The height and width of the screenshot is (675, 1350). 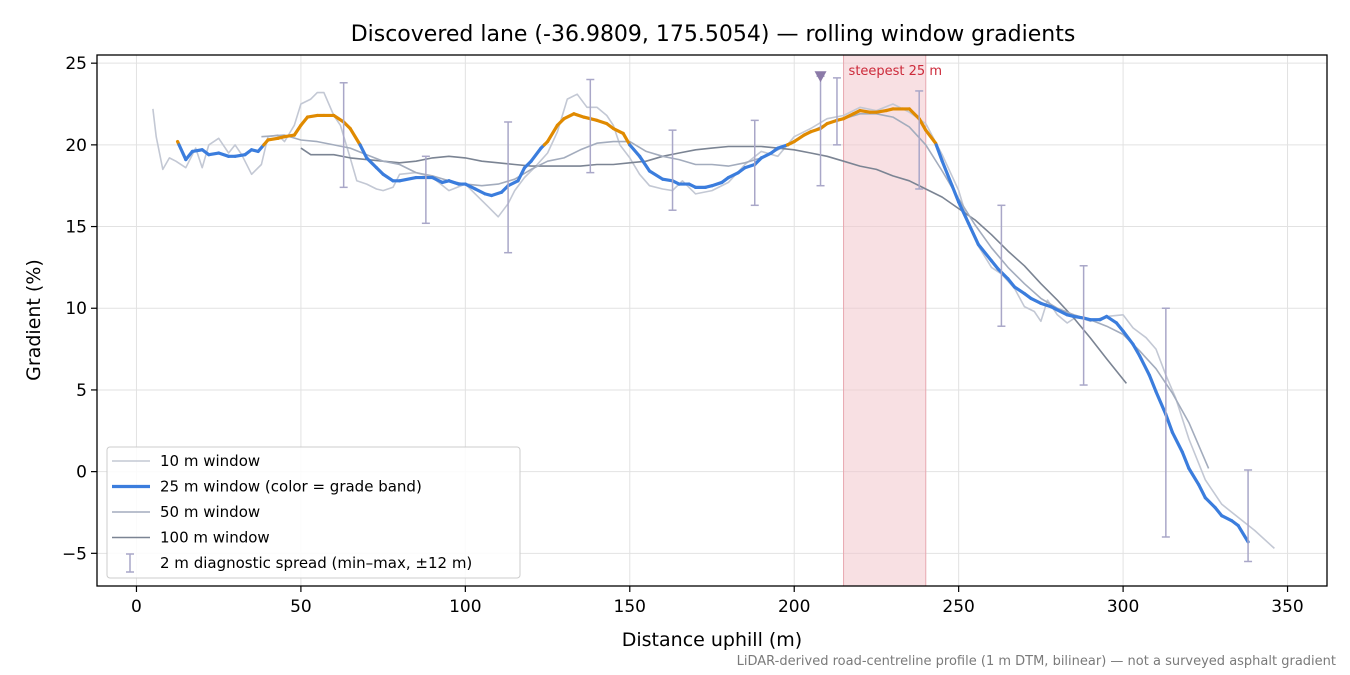 I want to click on y-tick-label: −5, so click(x=74, y=554).